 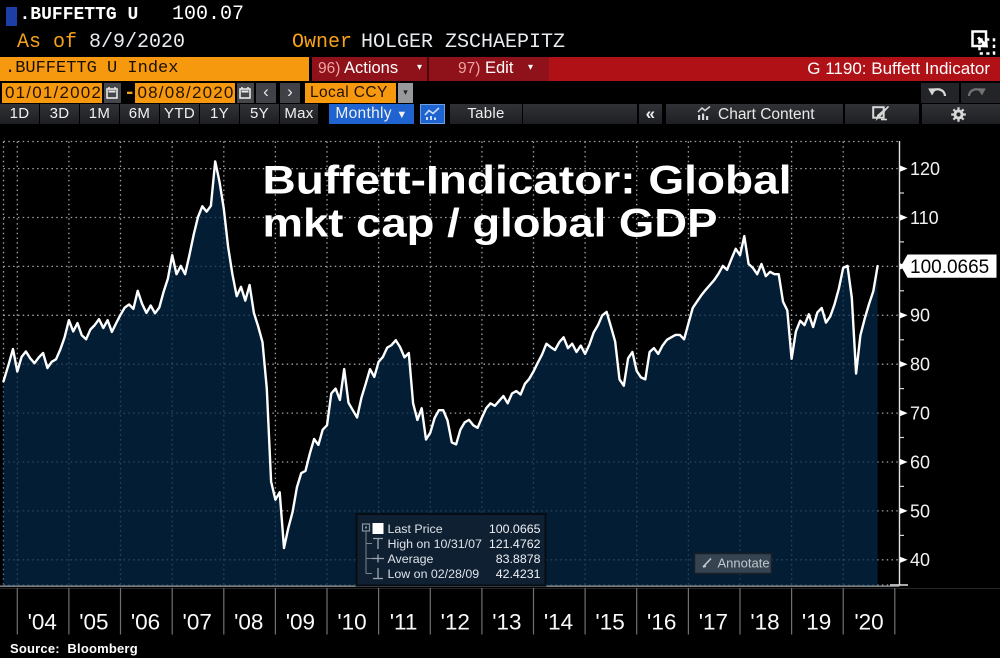 What do you see at coordinates (518, 574) in the screenshot?
I see `svg-text: 42.4231` at bounding box center [518, 574].